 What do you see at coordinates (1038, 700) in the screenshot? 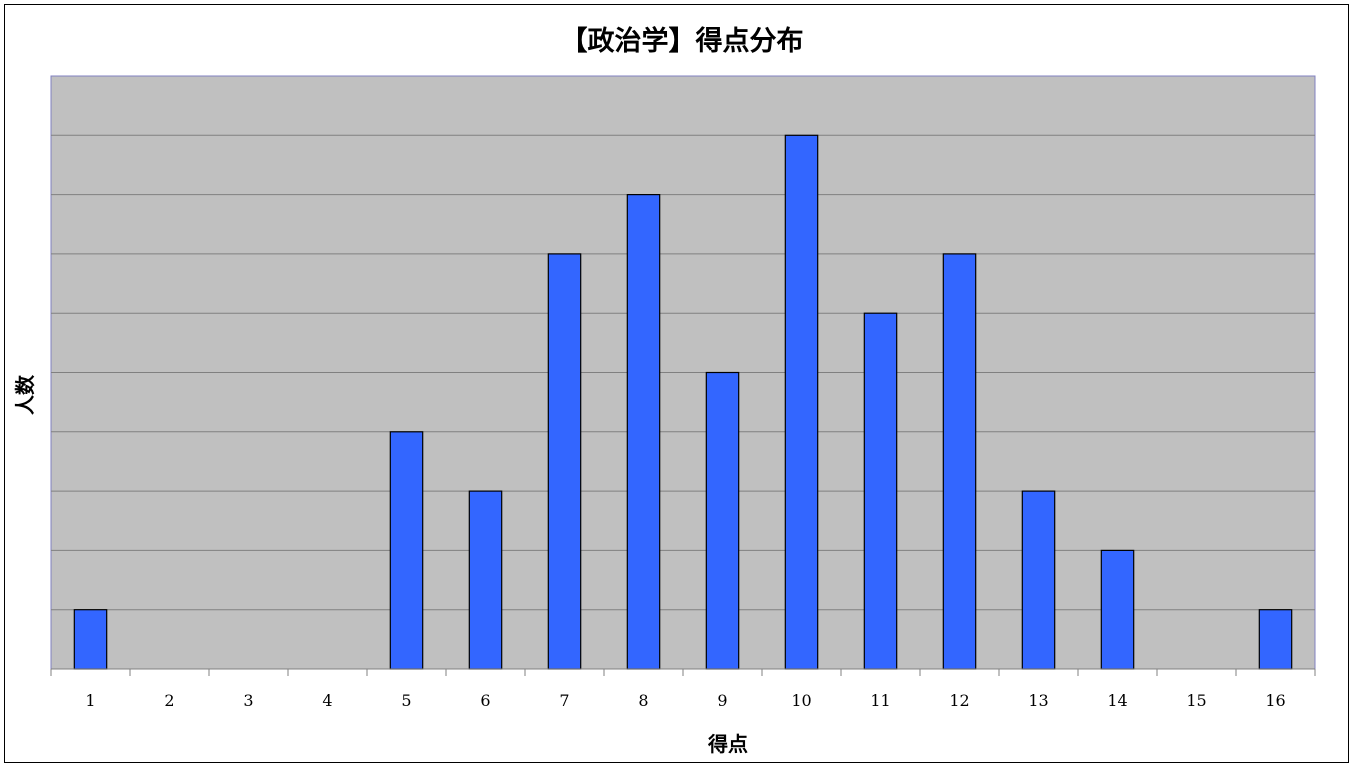
I see `x-tick-label-13: 13` at bounding box center [1038, 700].